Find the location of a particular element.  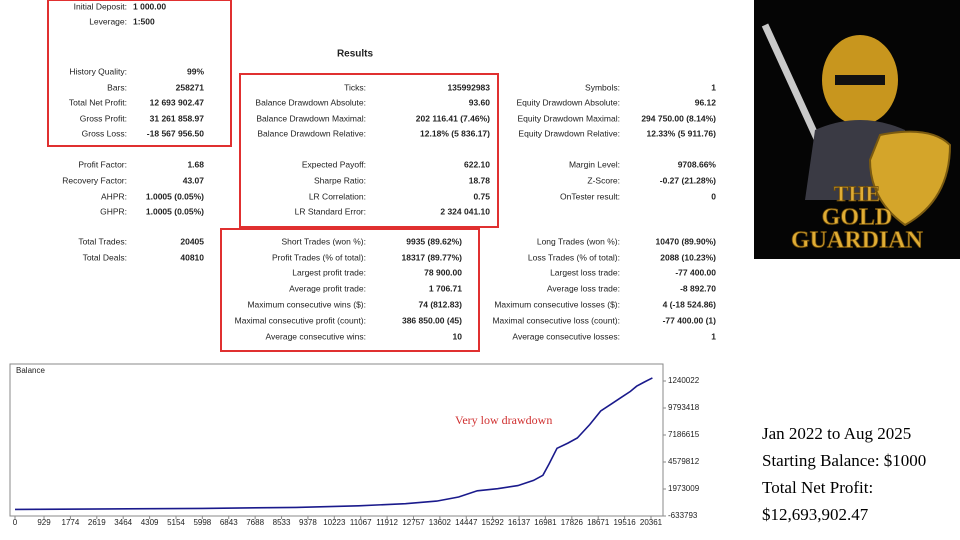

x-tick-label: 11912 is located at coordinates (387, 522).